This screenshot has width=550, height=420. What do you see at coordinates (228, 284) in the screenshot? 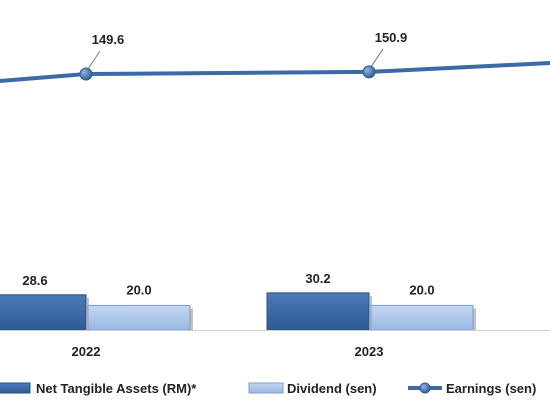
I see `bar-data-labels: 28.6 30.2 20.0 20.0` at bounding box center [228, 284].